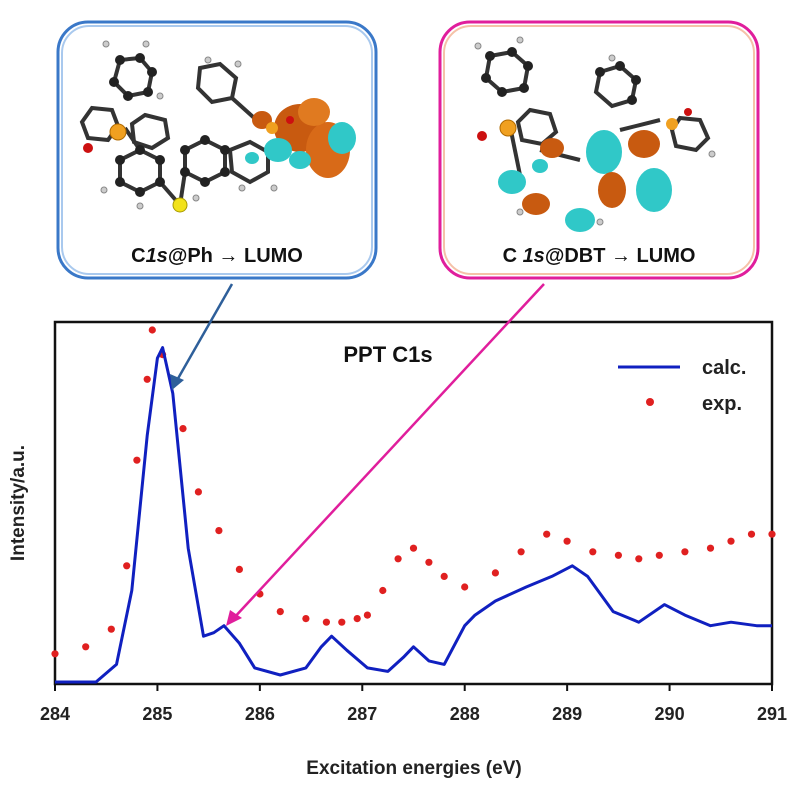 The width and height of the screenshot is (812, 792). Describe the element at coordinates (177, 382) in the screenshot. I see `arrow-left-head` at that location.